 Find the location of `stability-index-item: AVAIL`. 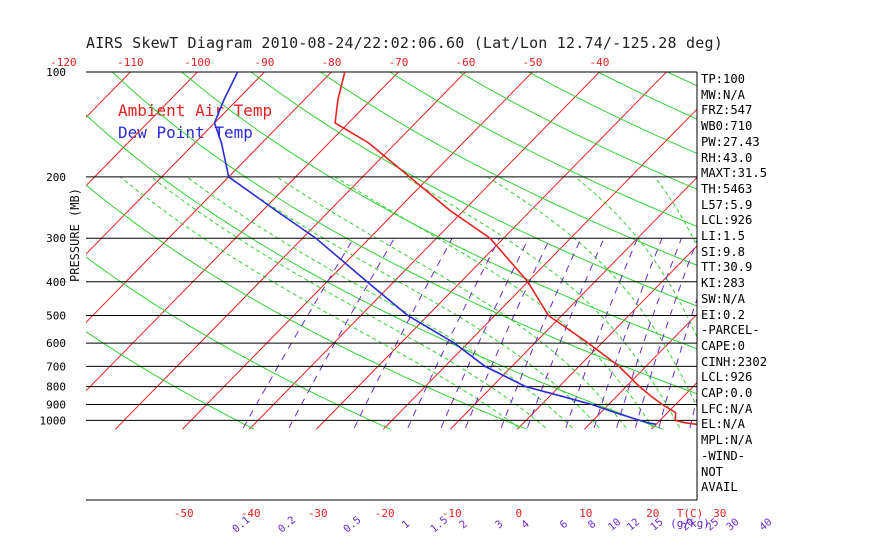

stability-index-item: AVAIL is located at coordinates (719, 487).